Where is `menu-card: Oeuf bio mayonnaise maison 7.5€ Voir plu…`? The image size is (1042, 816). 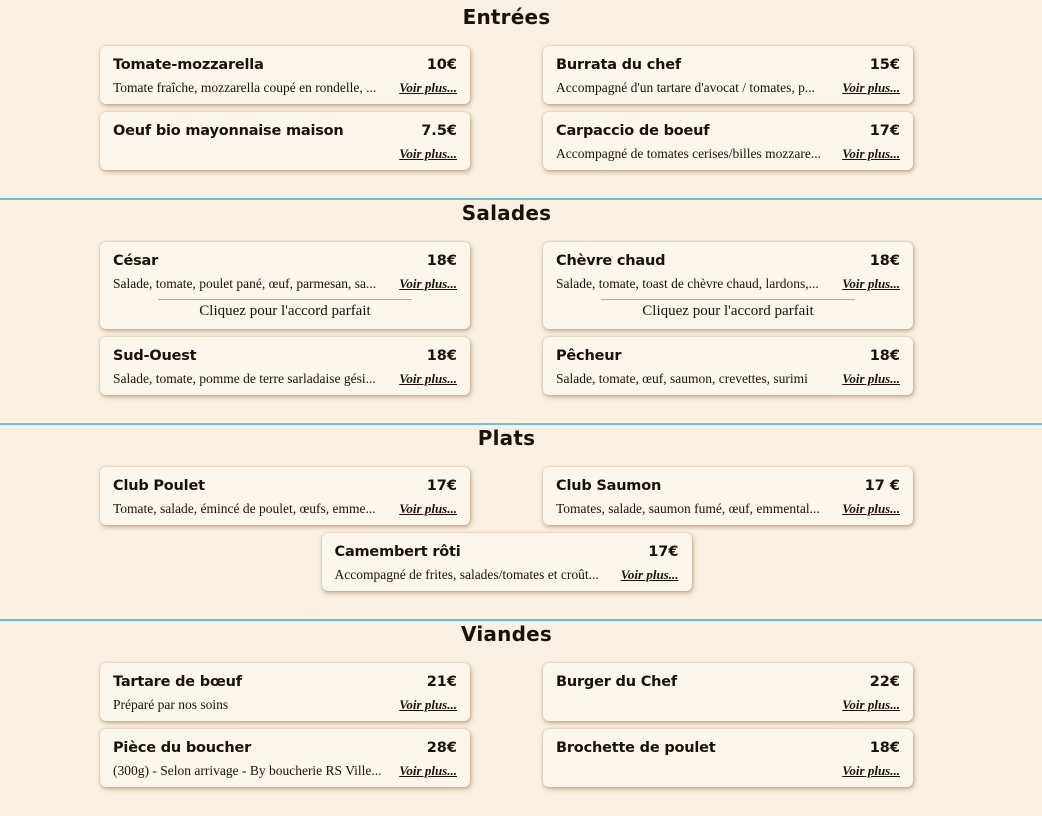
menu-card: Oeuf bio mayonnaise maison 7.5€ Voir plu… is located at coordinates (285, 141).